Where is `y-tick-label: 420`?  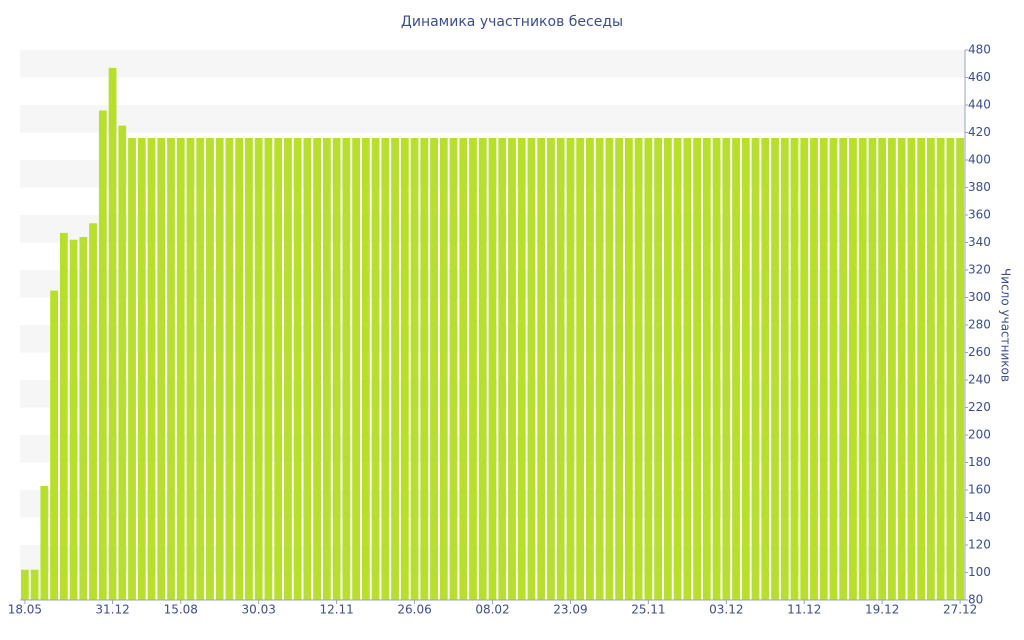 y-tick-label: 420 is located at coordinates (979, 132).